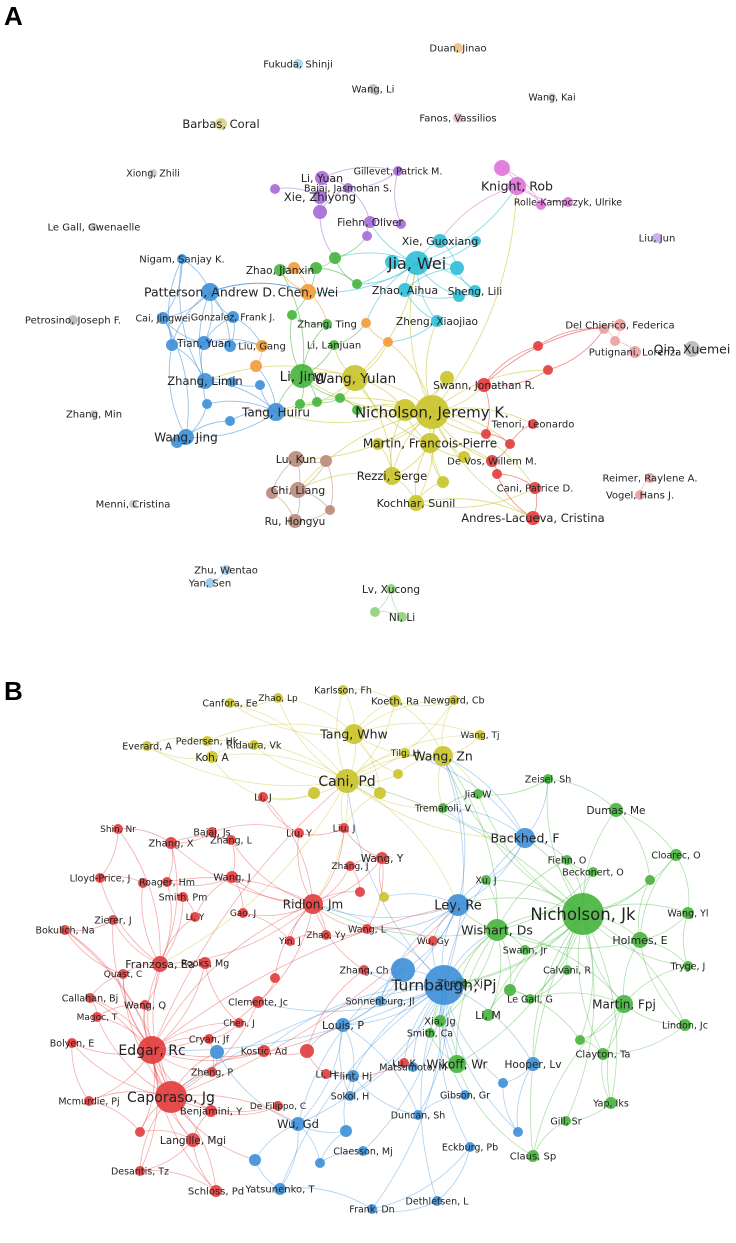 This screenshot has height=1243, width=736. What do you see at coordinates (220, 124) in the screenshot?
I see `node-label: Barbas, Coral` at bounding box center [220, 124].